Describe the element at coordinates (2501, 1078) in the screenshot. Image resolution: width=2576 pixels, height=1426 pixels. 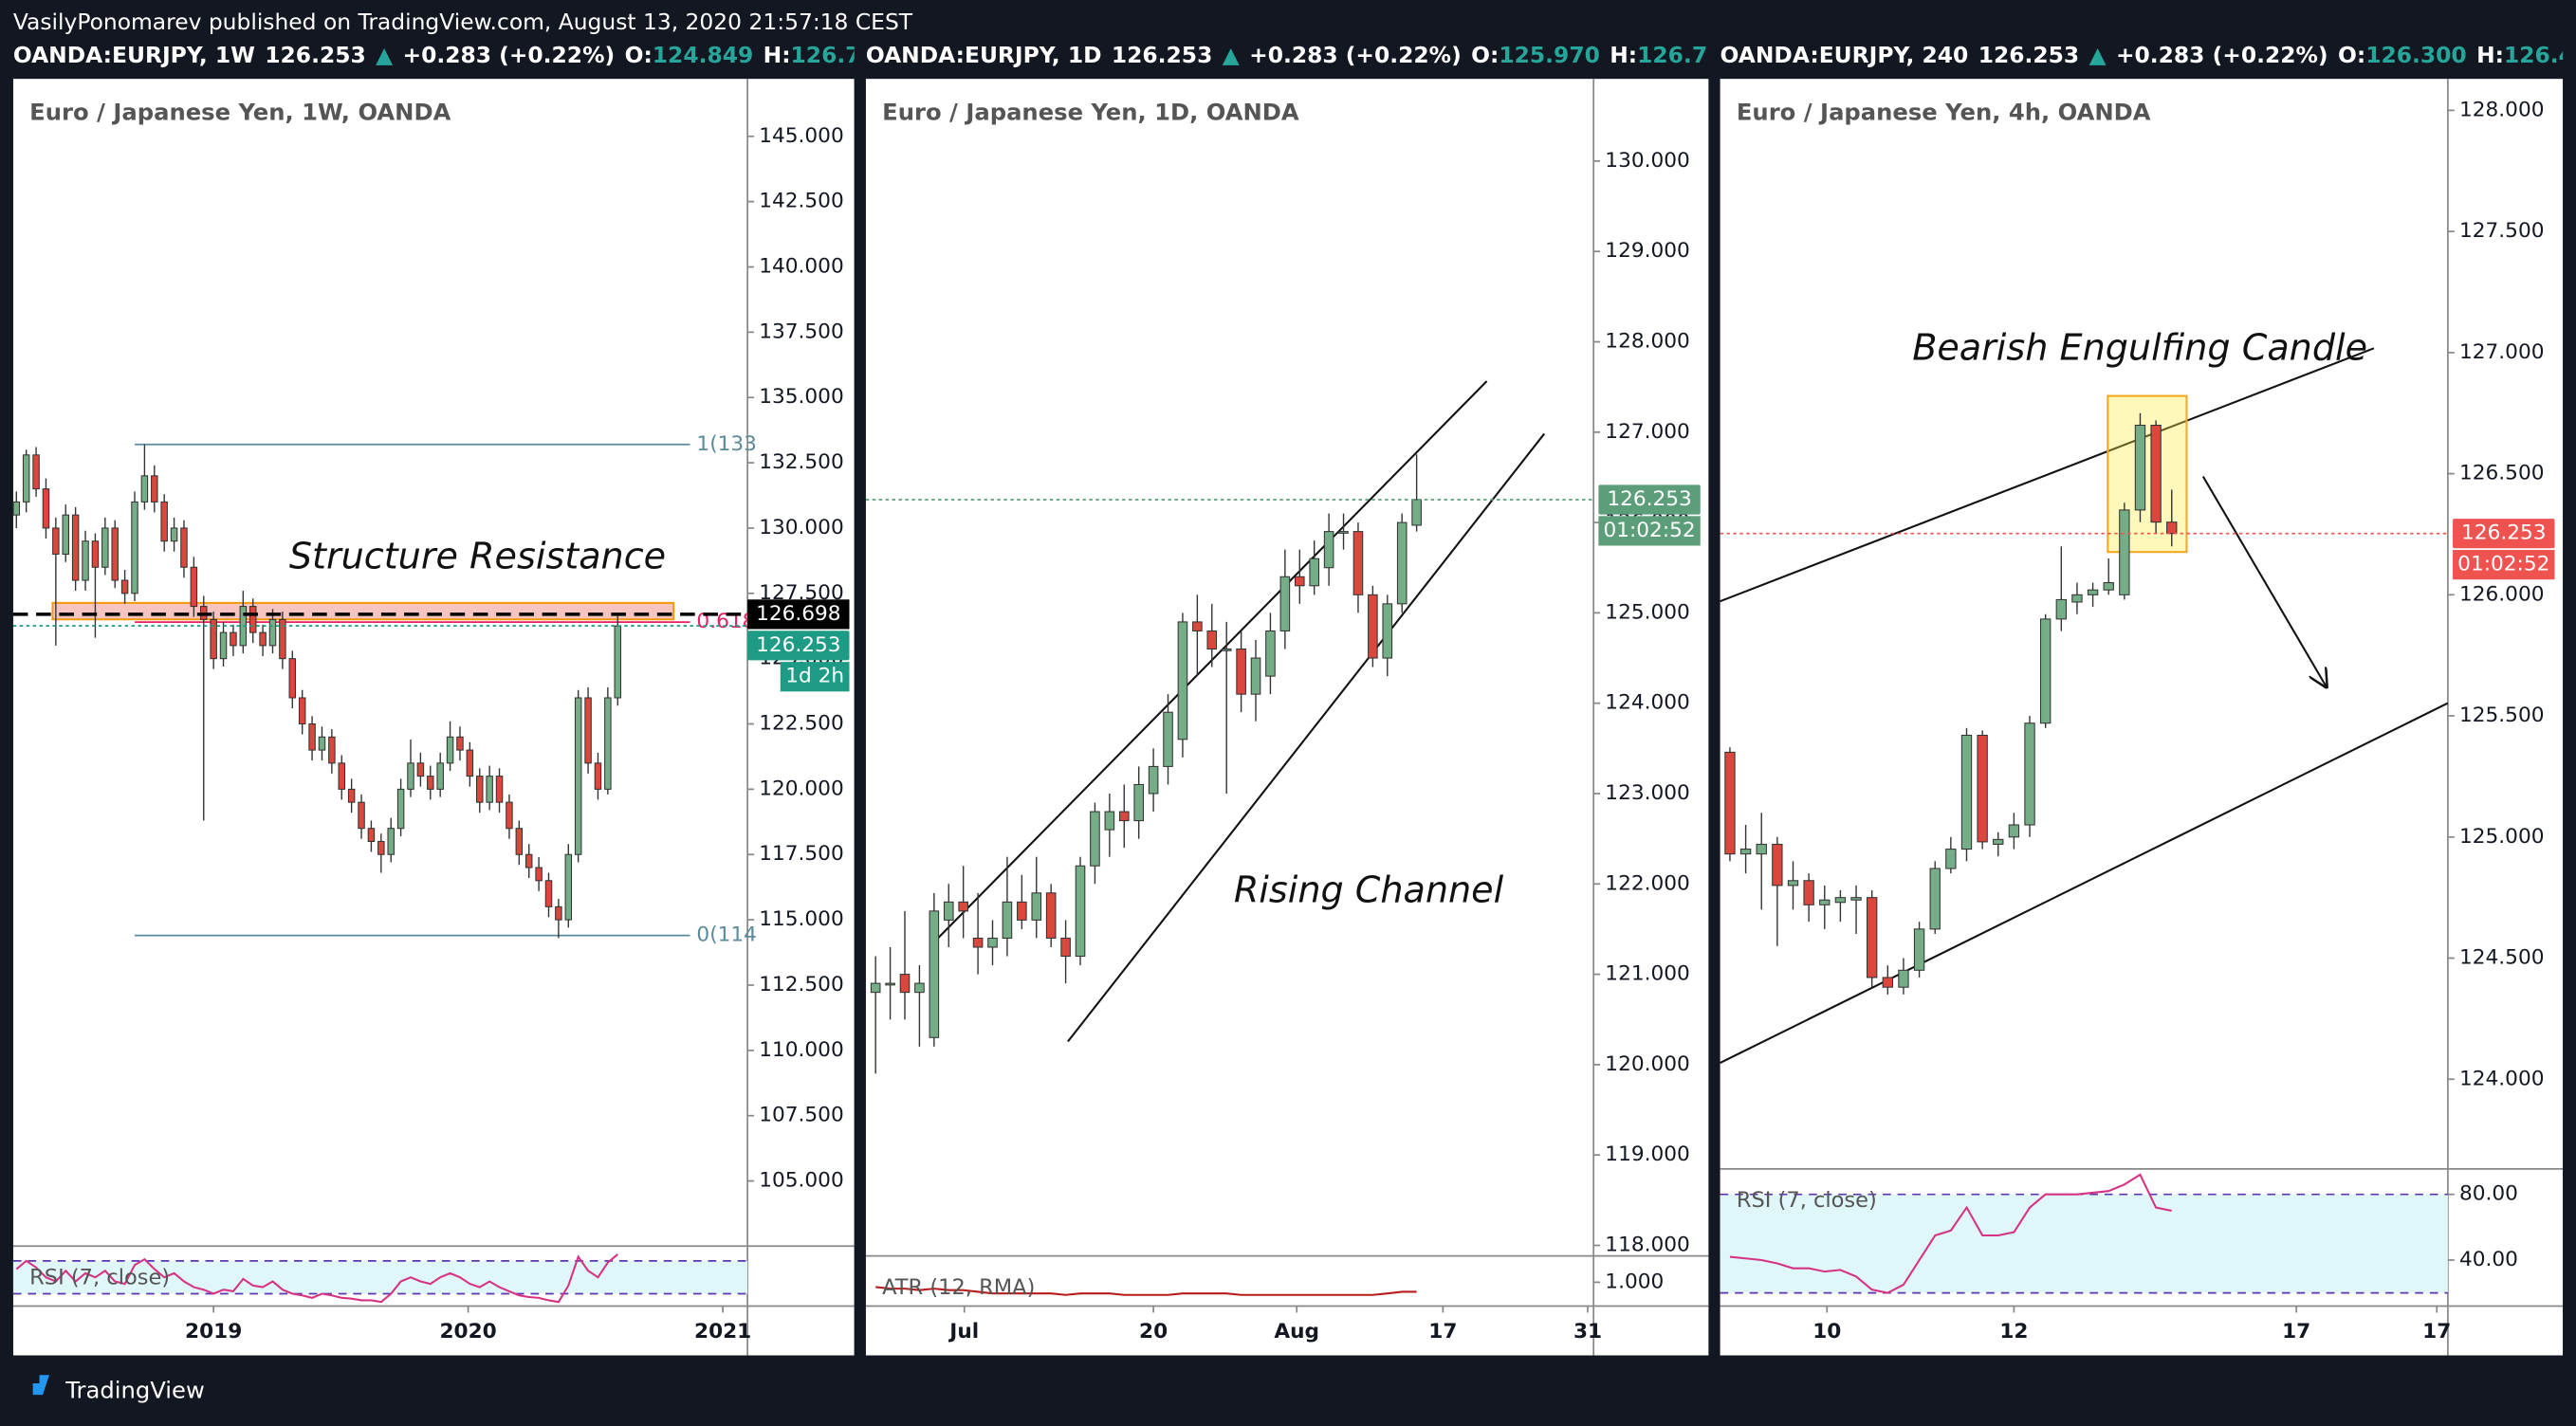
I see `y-tick-label: 124.000` at that location.